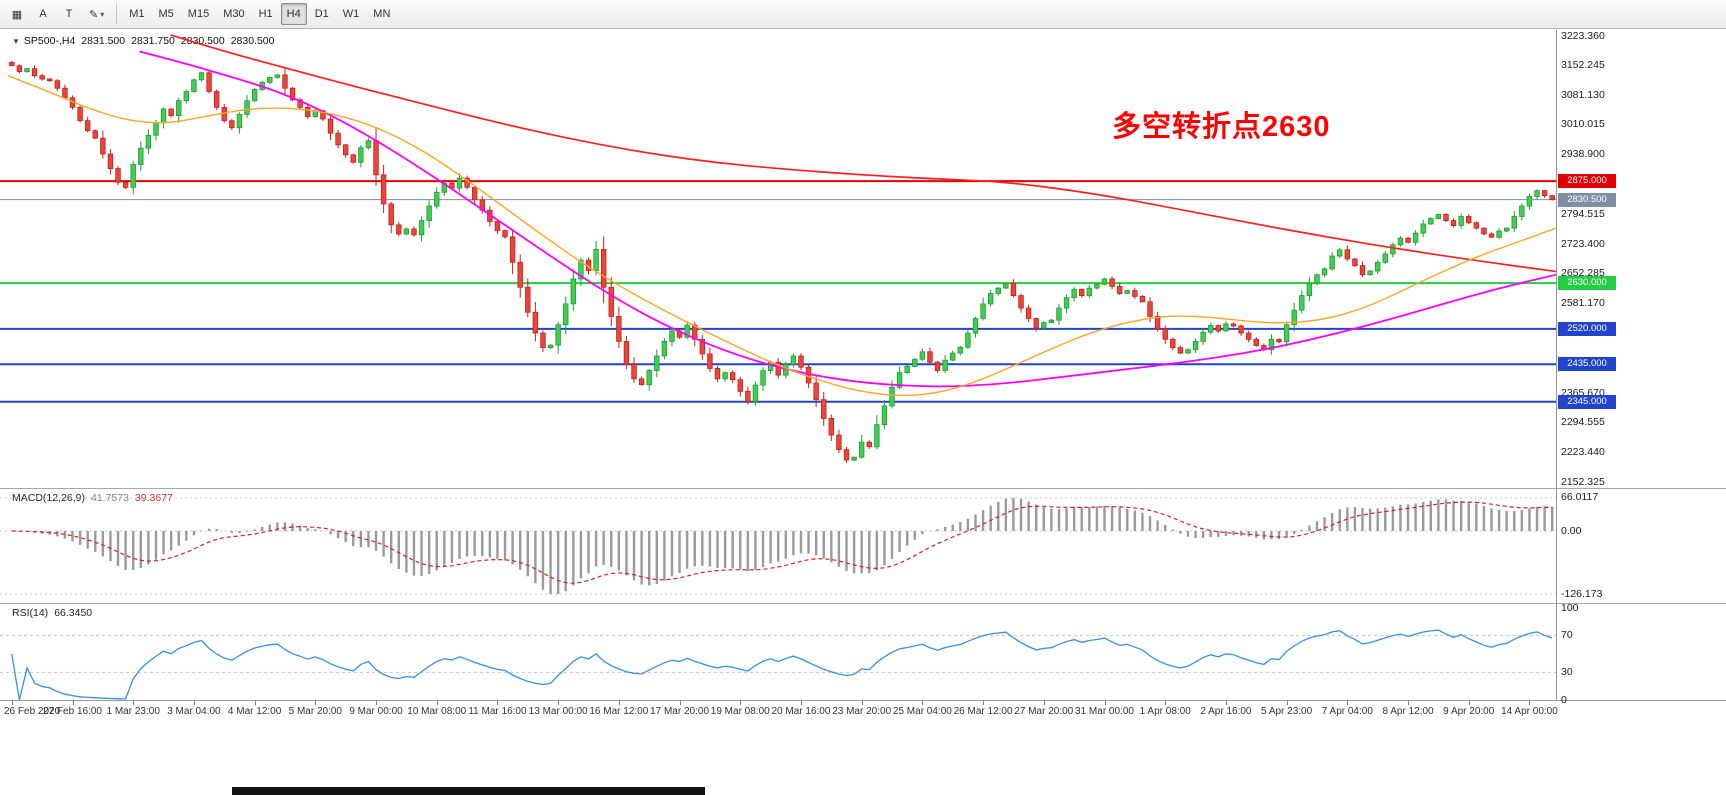  I want to click on timeframe-button-M30: M30, so click(234, 14).